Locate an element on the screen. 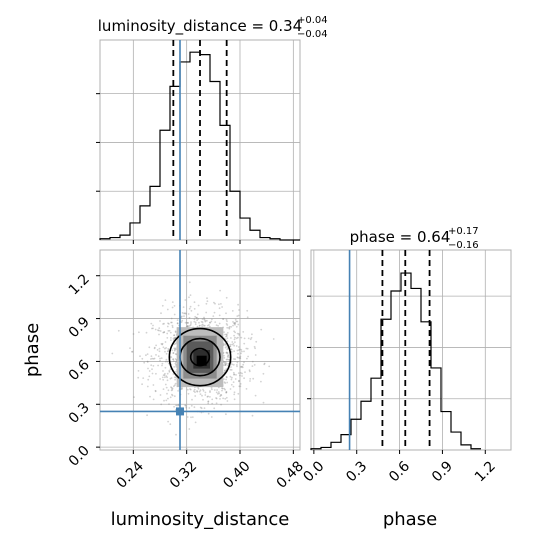 The width and height of the screenshot is (550, 554). phase-title-main: phase = 0.64 is located at coordinates (400, 237).